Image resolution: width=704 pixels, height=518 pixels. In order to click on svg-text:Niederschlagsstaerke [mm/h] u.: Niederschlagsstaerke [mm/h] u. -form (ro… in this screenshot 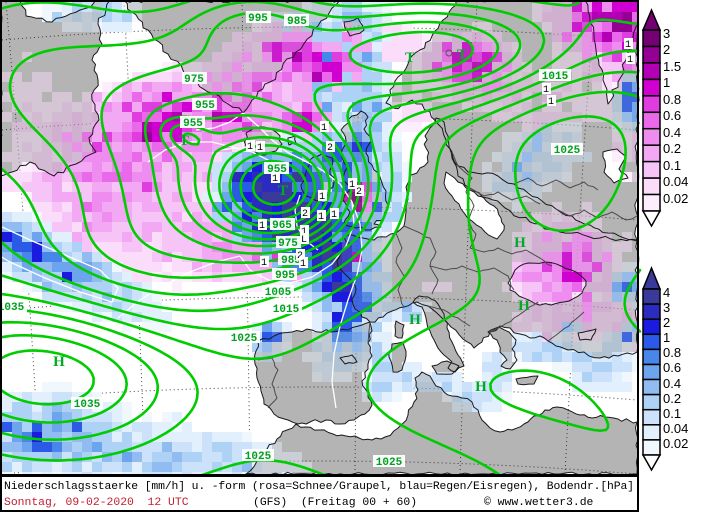, I will do `click(319, 487)`.